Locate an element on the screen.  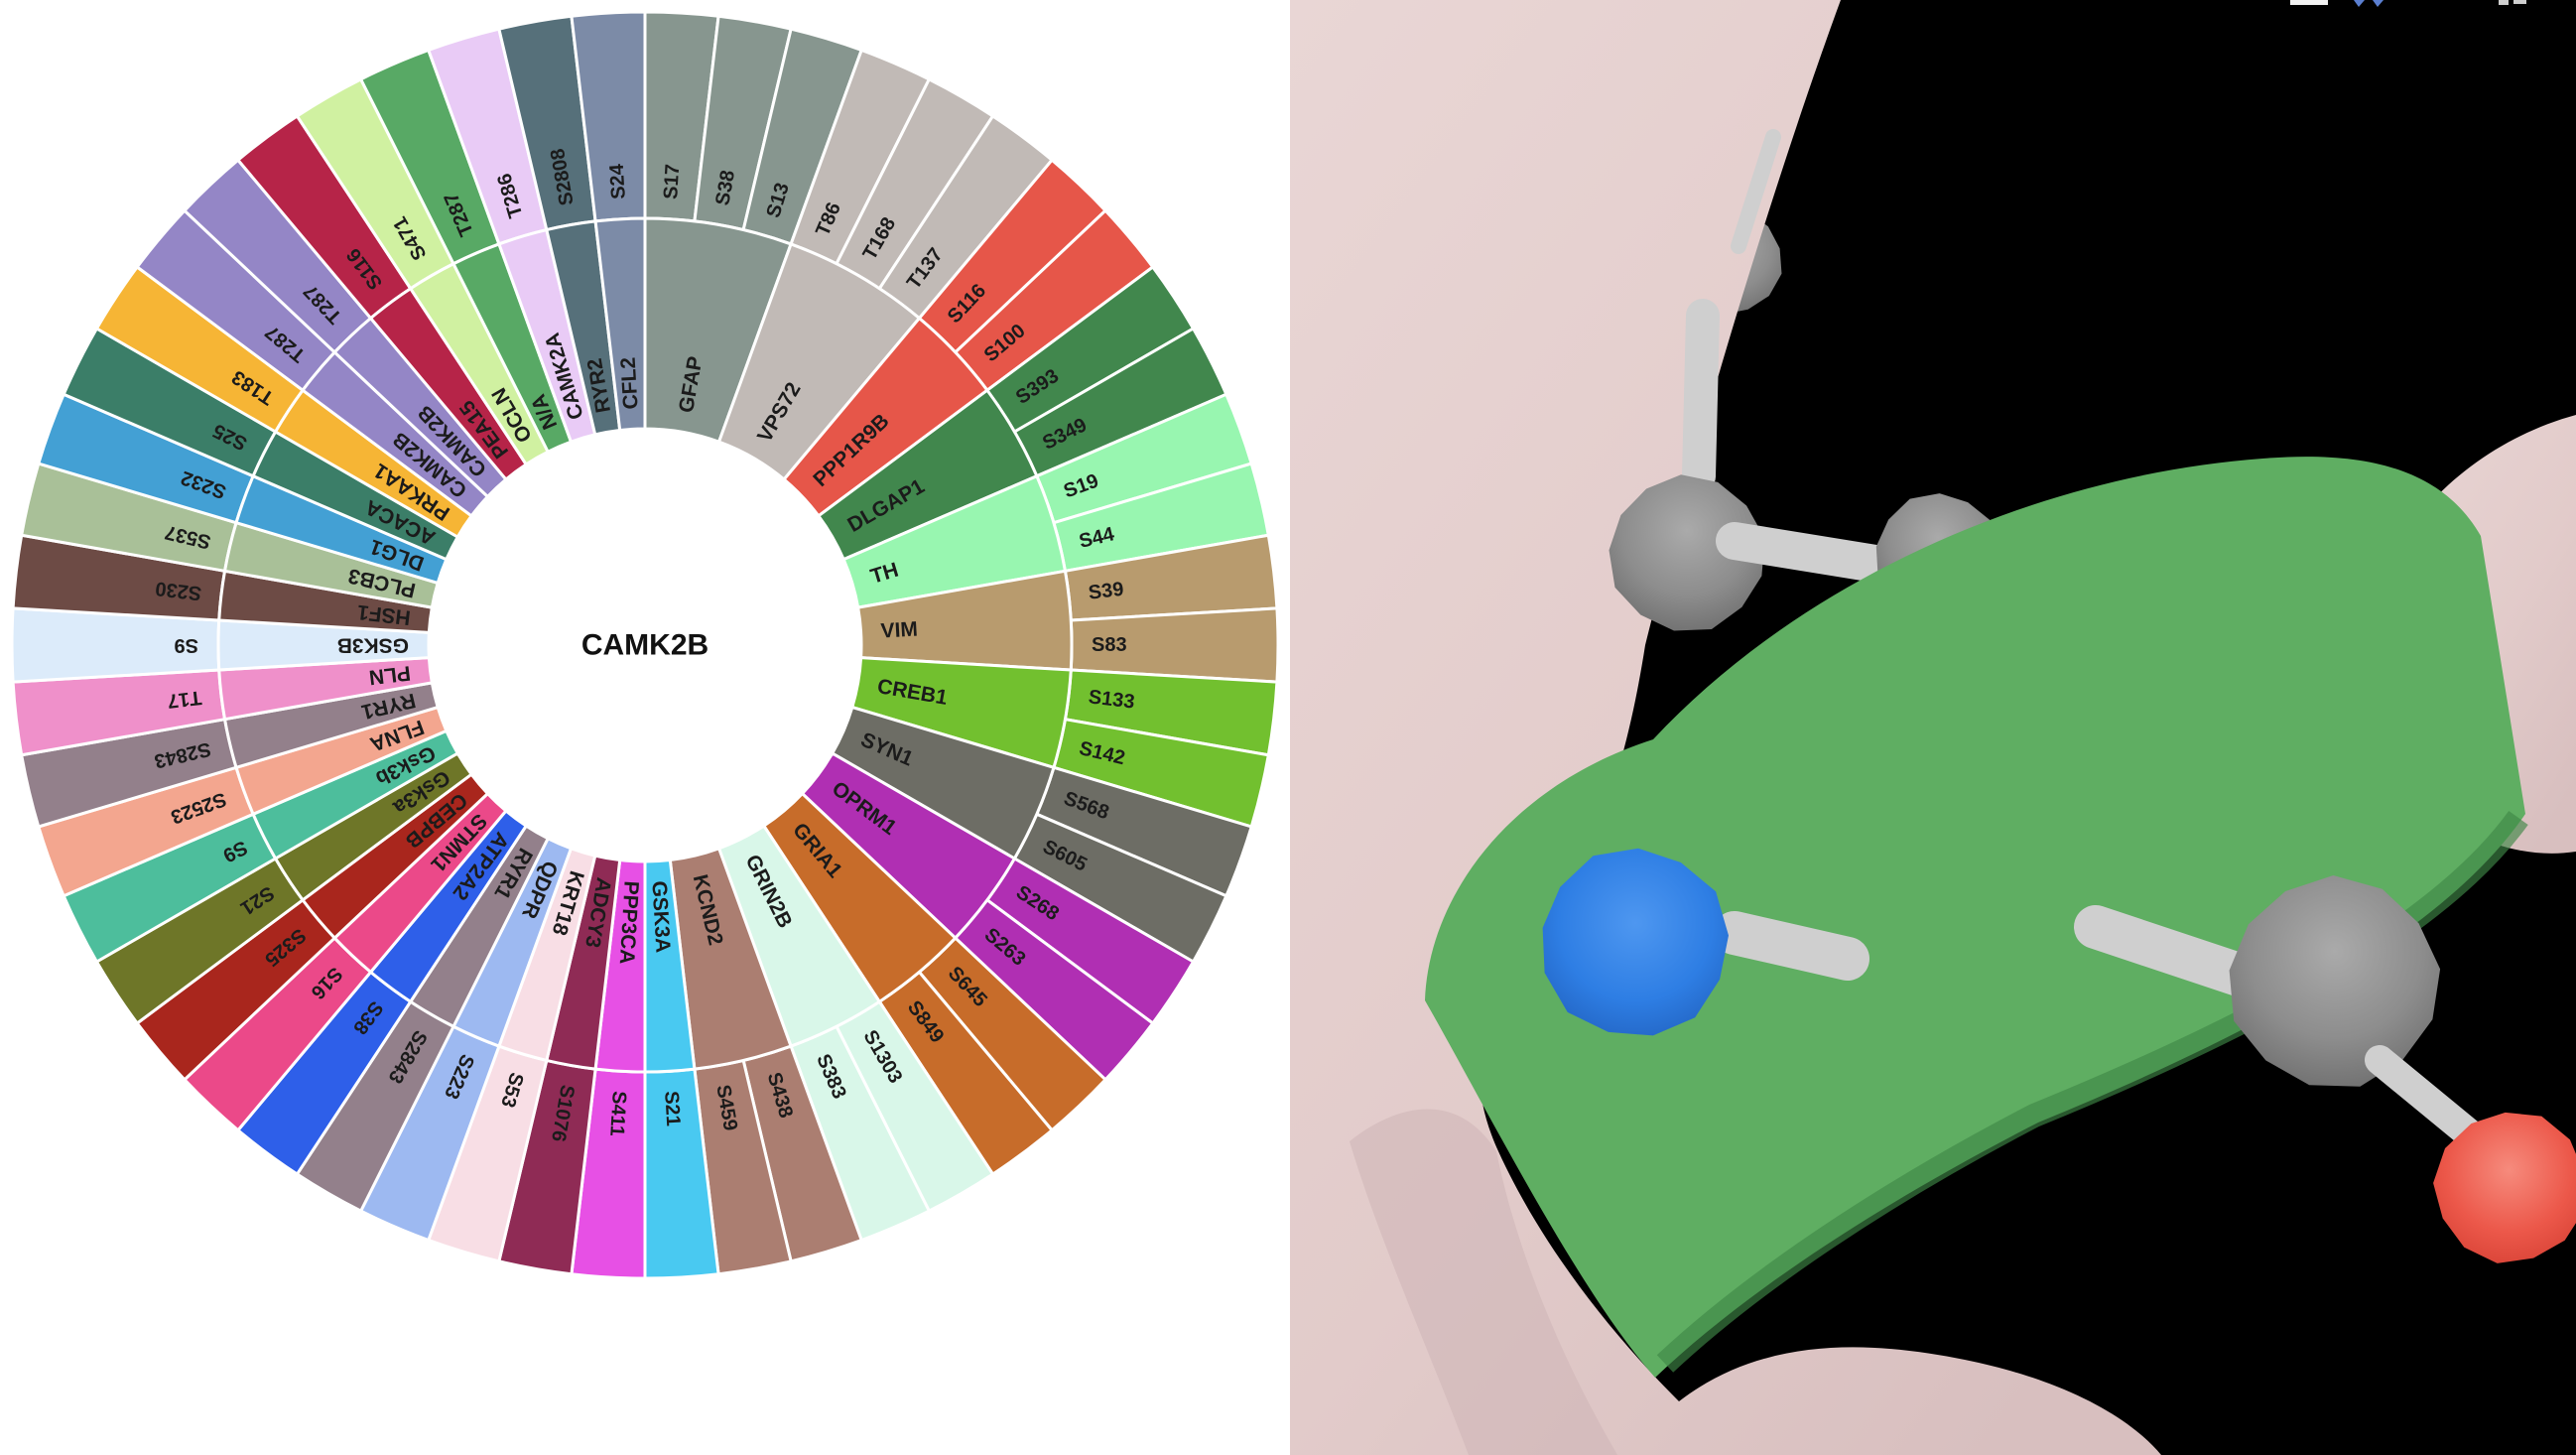
atom-sphere-nitrogen is located at coordinates (1636, 942).